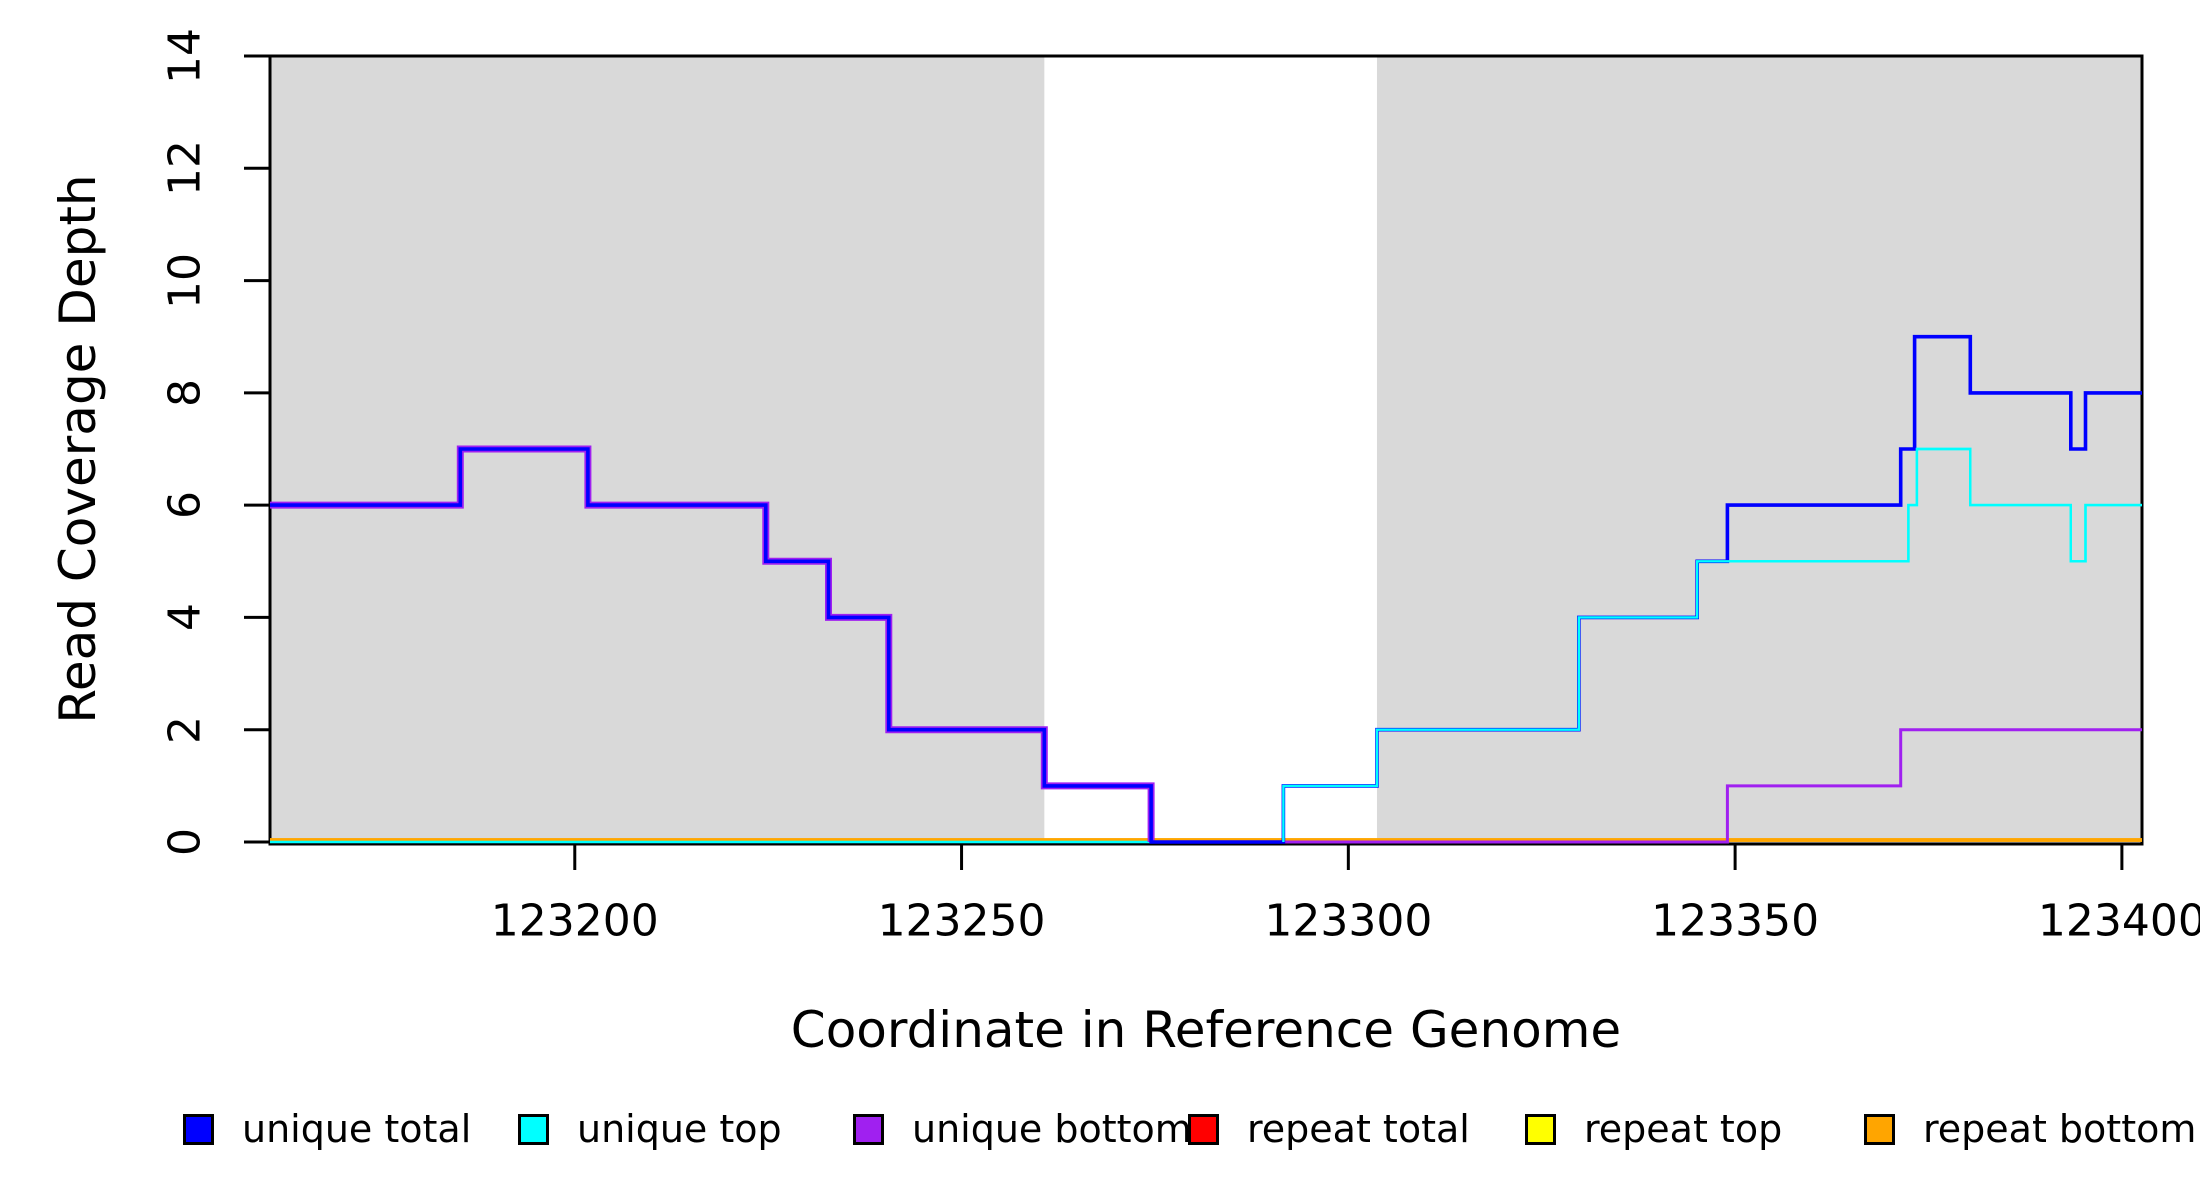 The width and height of the screenshot is (2200, 1200). I want to click on y-tick-label: 14, so click(185, 56).